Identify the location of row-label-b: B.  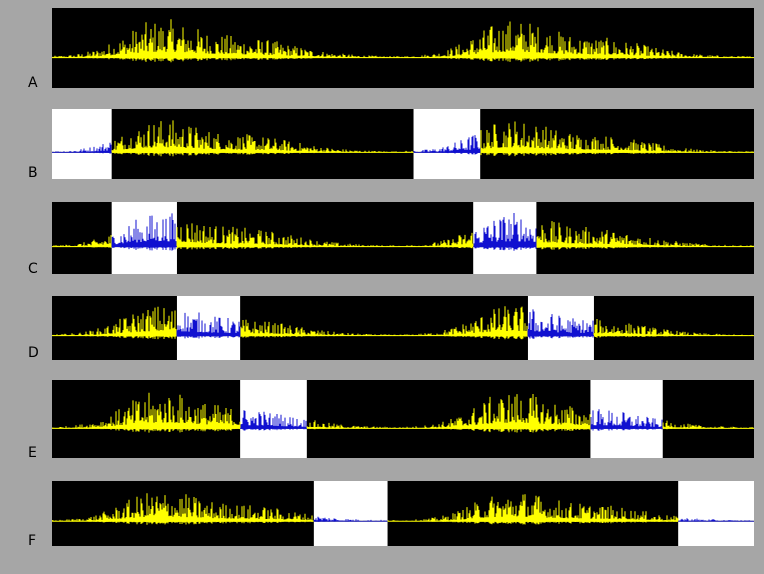
(33, 173).